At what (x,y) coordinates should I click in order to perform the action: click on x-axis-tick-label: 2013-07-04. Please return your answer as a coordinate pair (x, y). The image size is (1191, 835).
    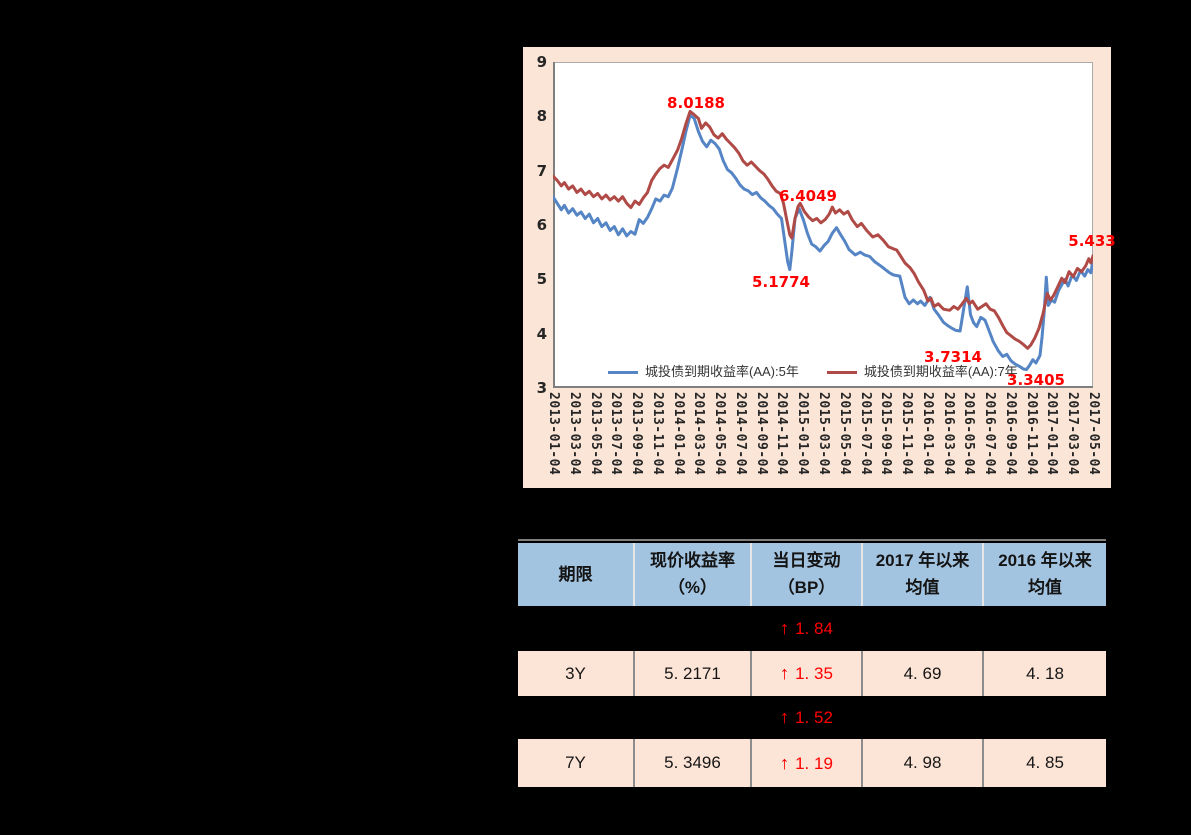
    Looking at the image, I should click on (616, 434).